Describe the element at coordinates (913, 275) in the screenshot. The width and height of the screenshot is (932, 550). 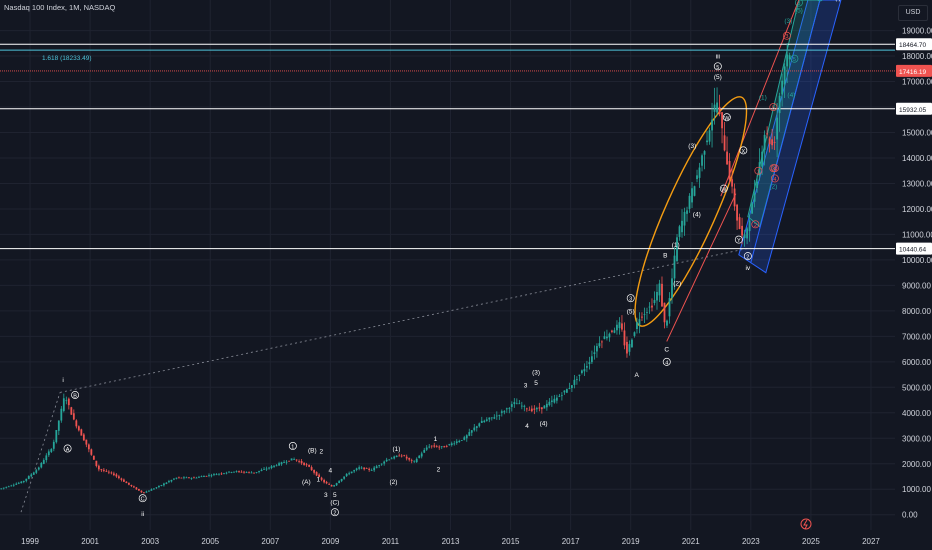
I see `price-axis-background` at that location.